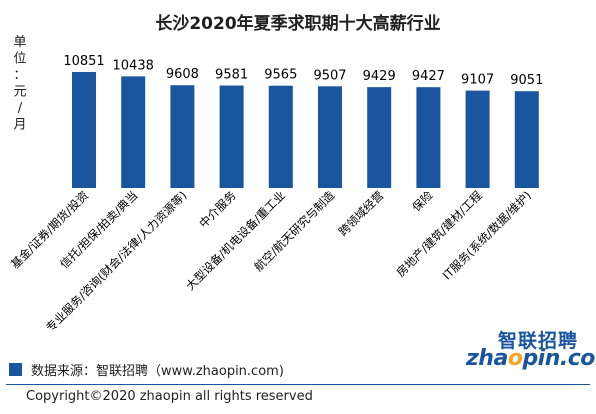 Image resolution: width=596 pixels, height=414 pixels. What do you see at coordinates (515, 358) in the screenshot?
I see `logo-en-dot: o` at bounding box center [515, 358].